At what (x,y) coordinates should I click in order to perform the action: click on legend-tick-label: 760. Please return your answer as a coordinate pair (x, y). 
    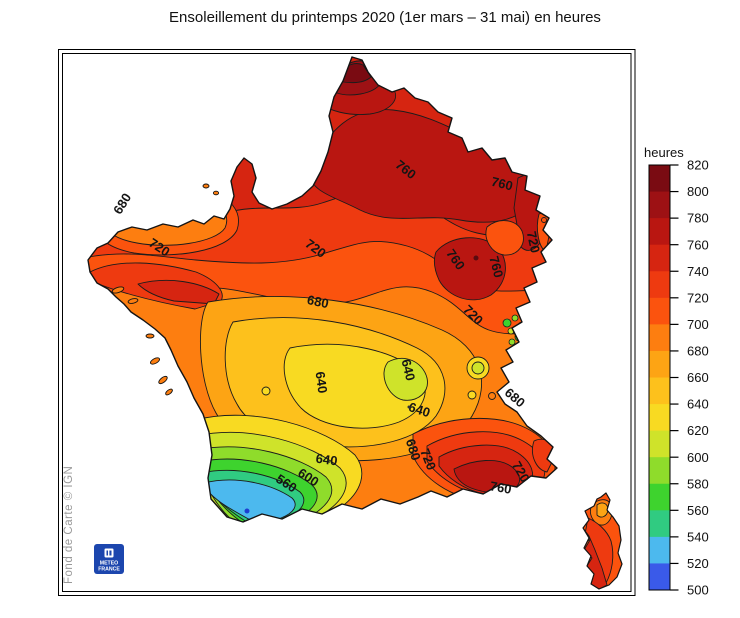
    Looking at the image, I should click on (698, 244).